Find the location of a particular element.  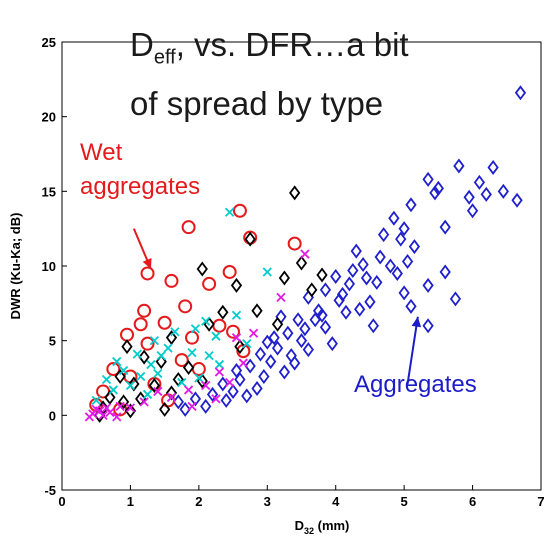

x-tick-label: 5 is located at coordinates (404, 501).